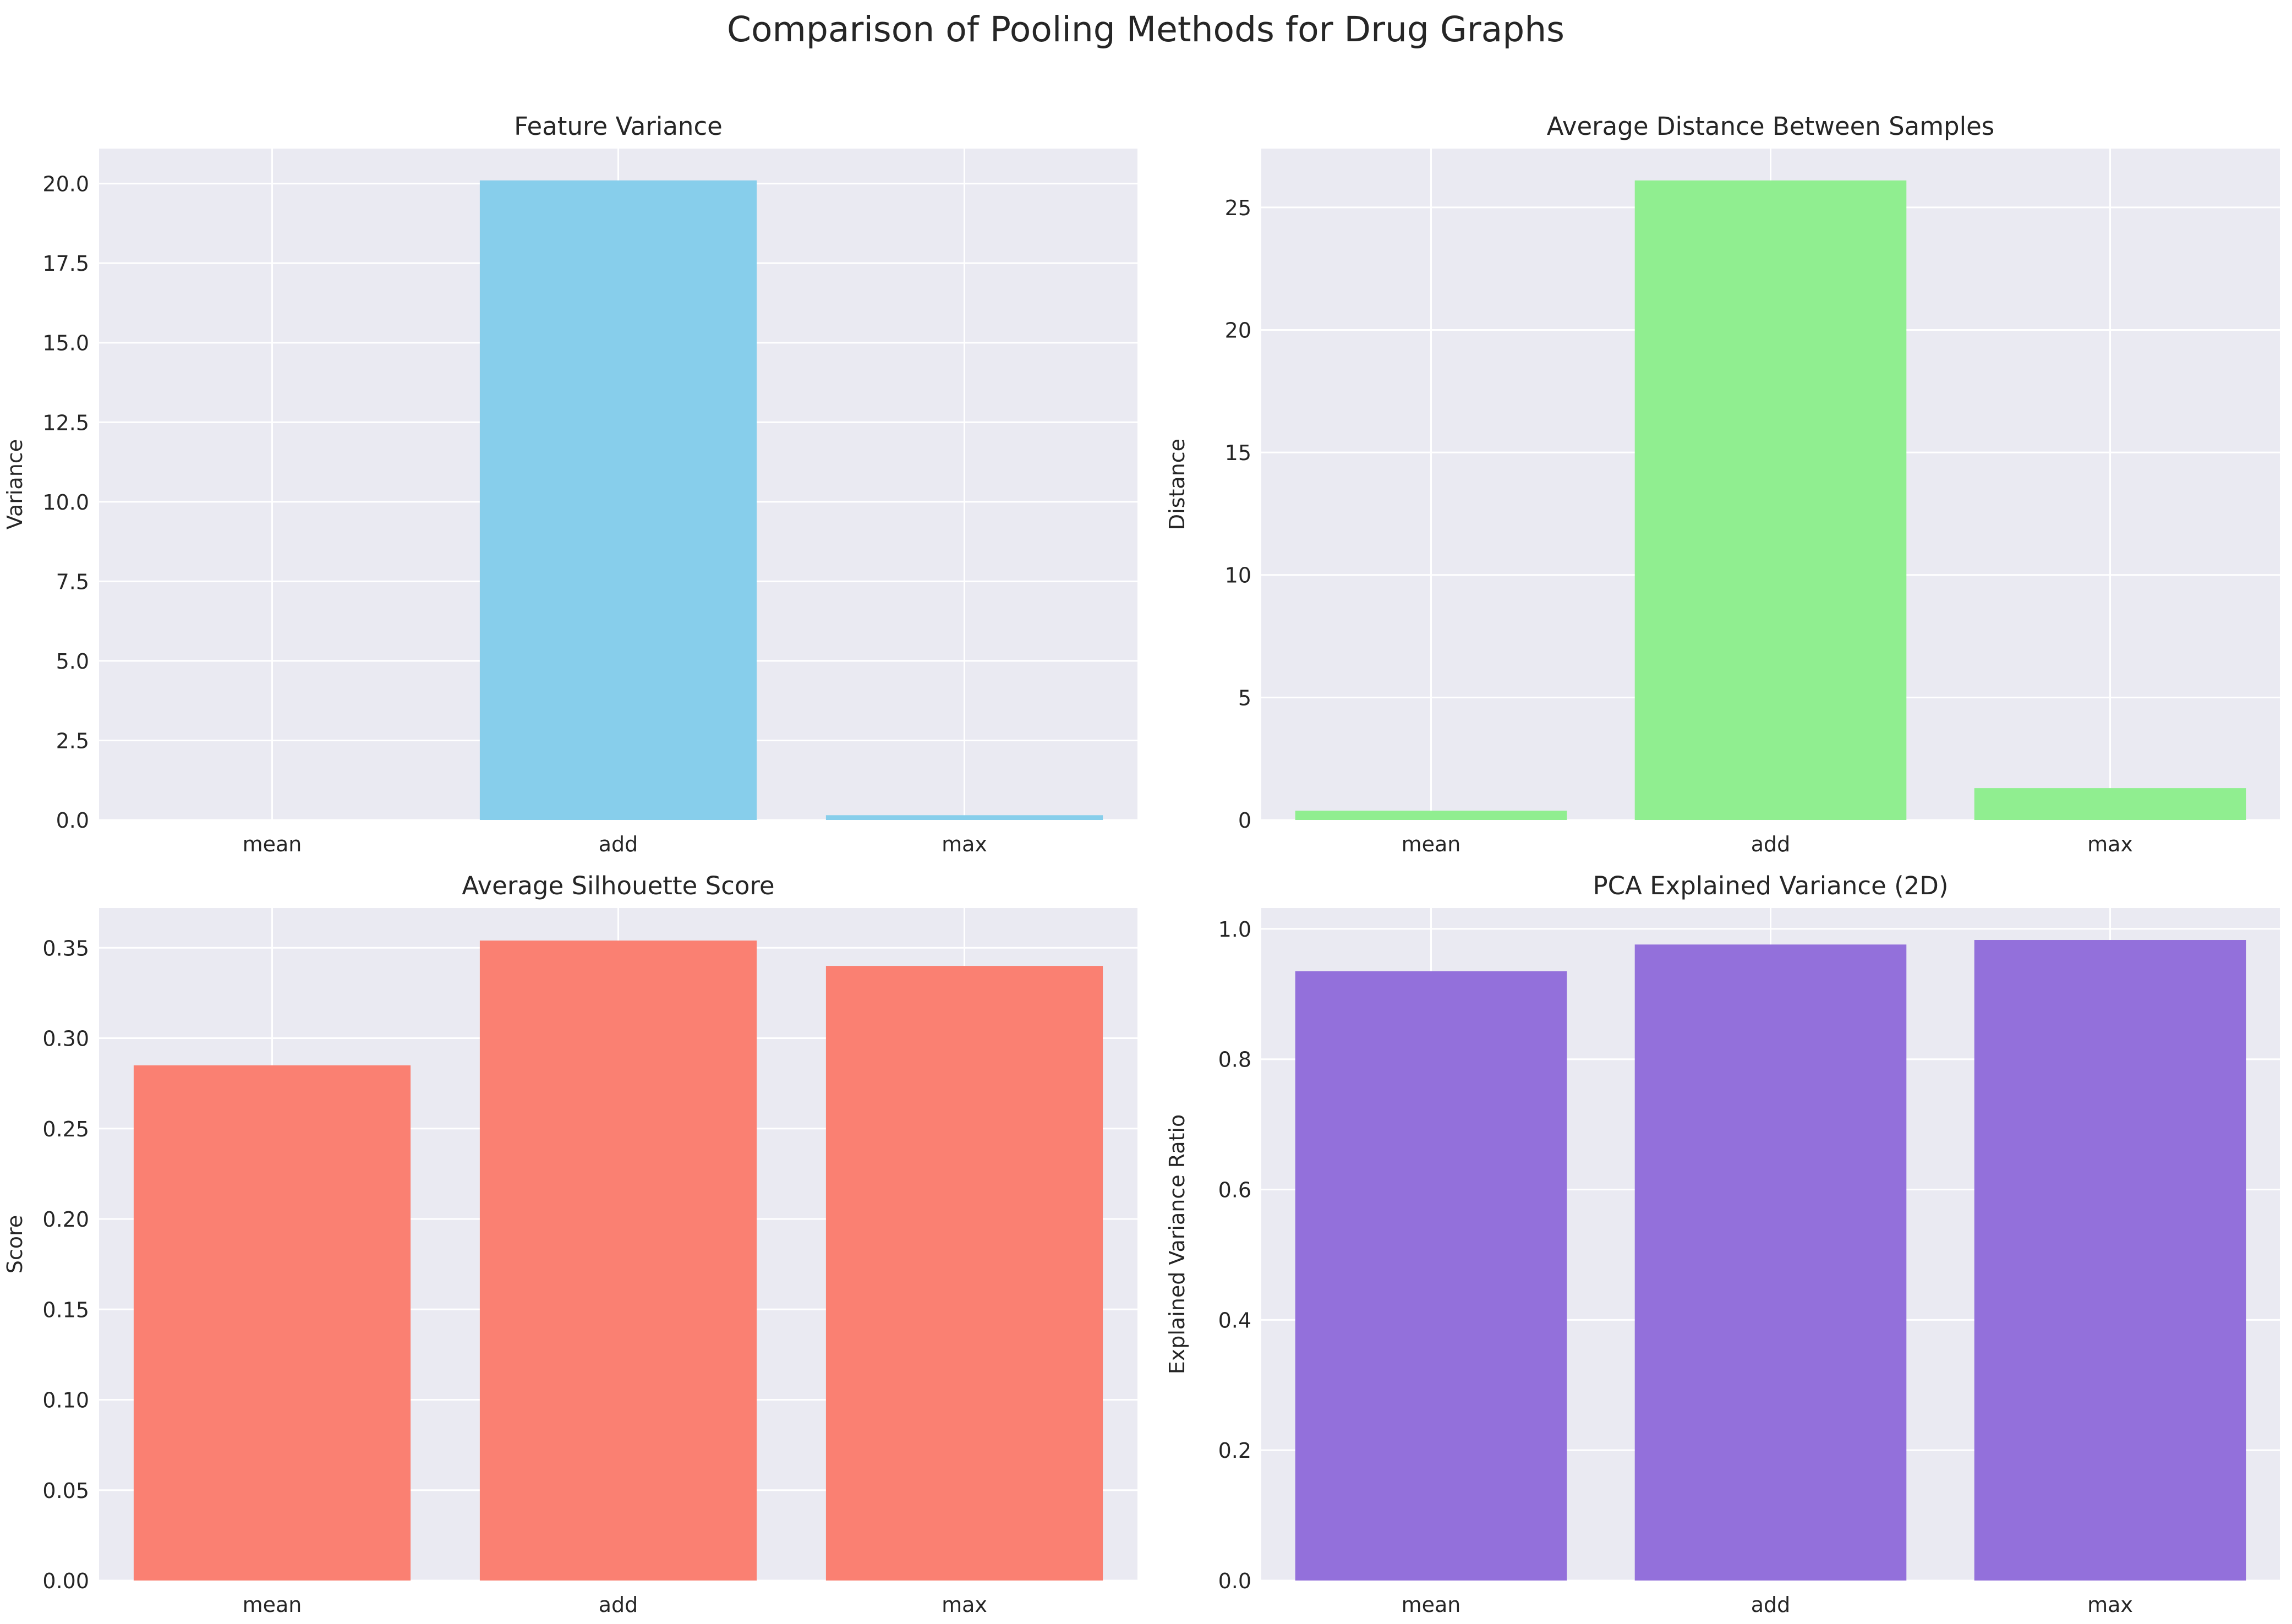  Describe the element at coordinates (1238, 330) in the screenshot. I see `y-tick-label: 20` at that location.